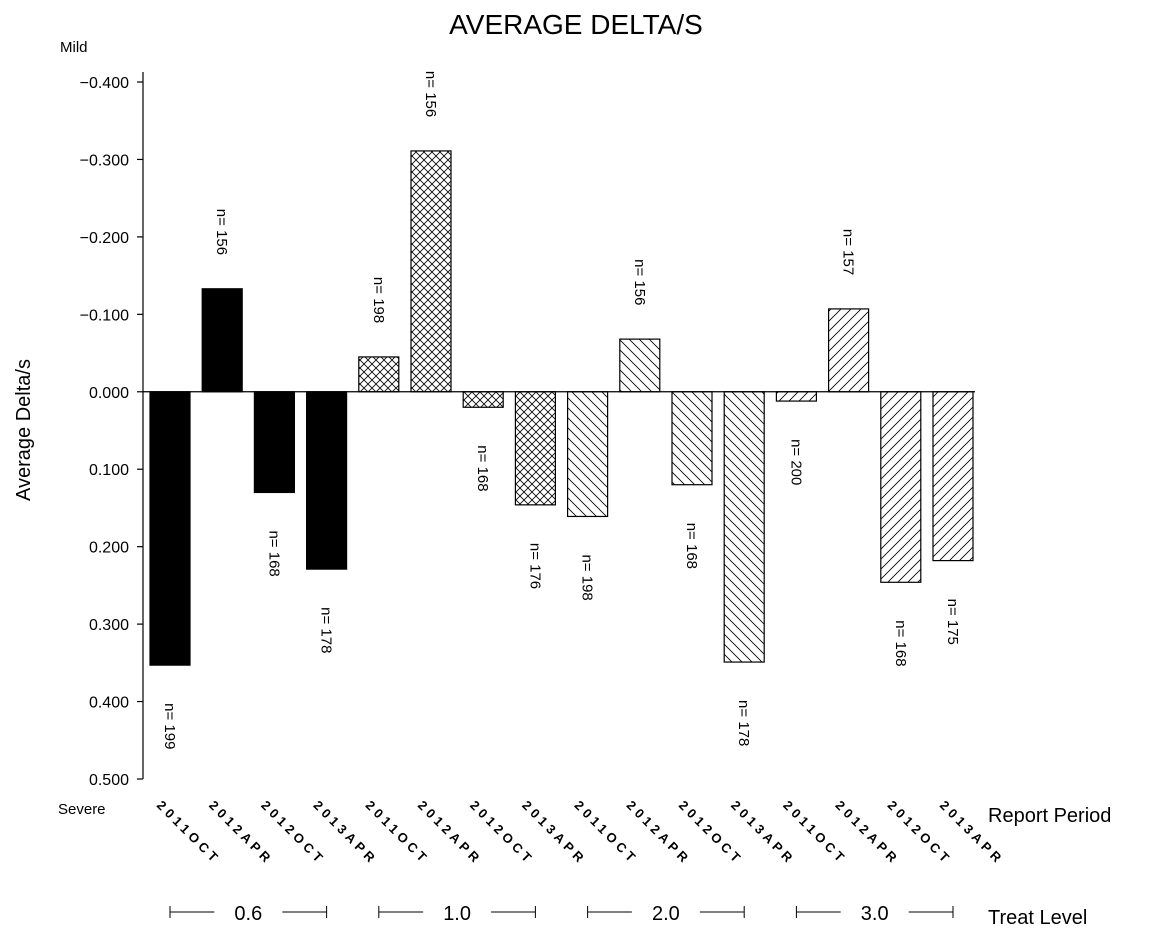 The width and height of the screenshot is (1152, 935). Describe the element at coordinates (535, 448) in the screenshot. I see `bar-1.0-2013APR` at that location.